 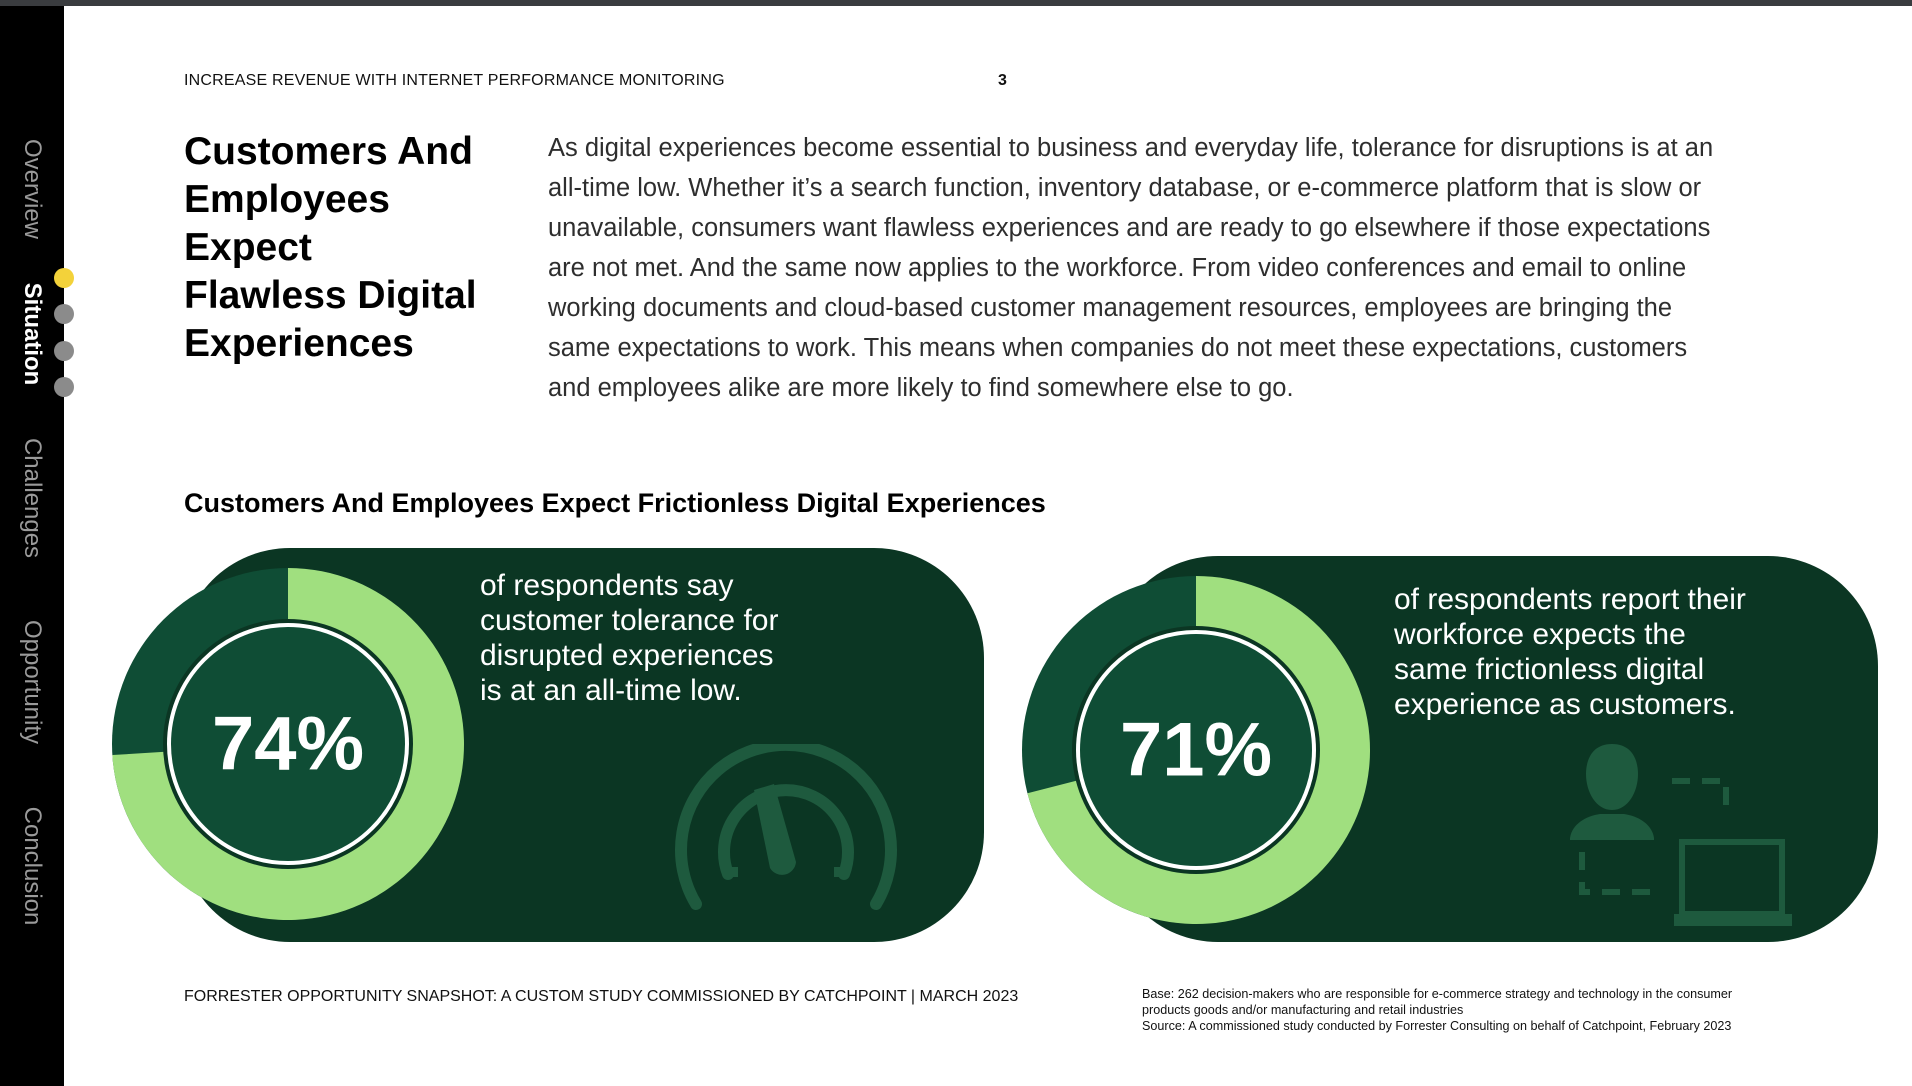 What do you see at coordinates (32, 866) in the screenshot?
I see `nav-item-conclusion: Conclusion` at bounding box center [32, 866].